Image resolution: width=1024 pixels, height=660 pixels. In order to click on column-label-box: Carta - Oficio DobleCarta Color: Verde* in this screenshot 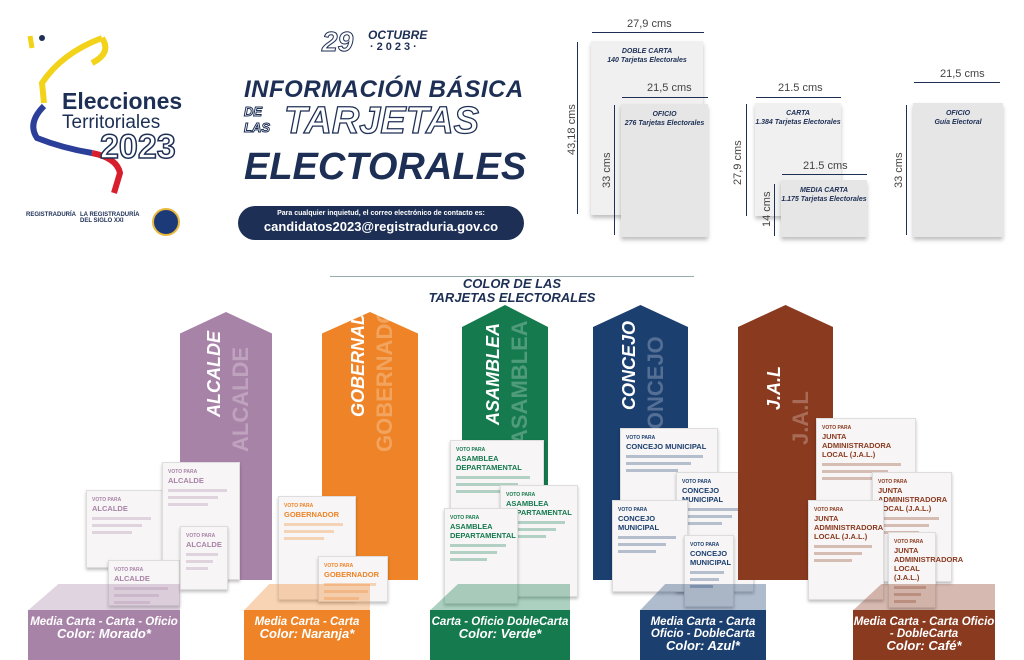, I will do `click(500, 635)`.